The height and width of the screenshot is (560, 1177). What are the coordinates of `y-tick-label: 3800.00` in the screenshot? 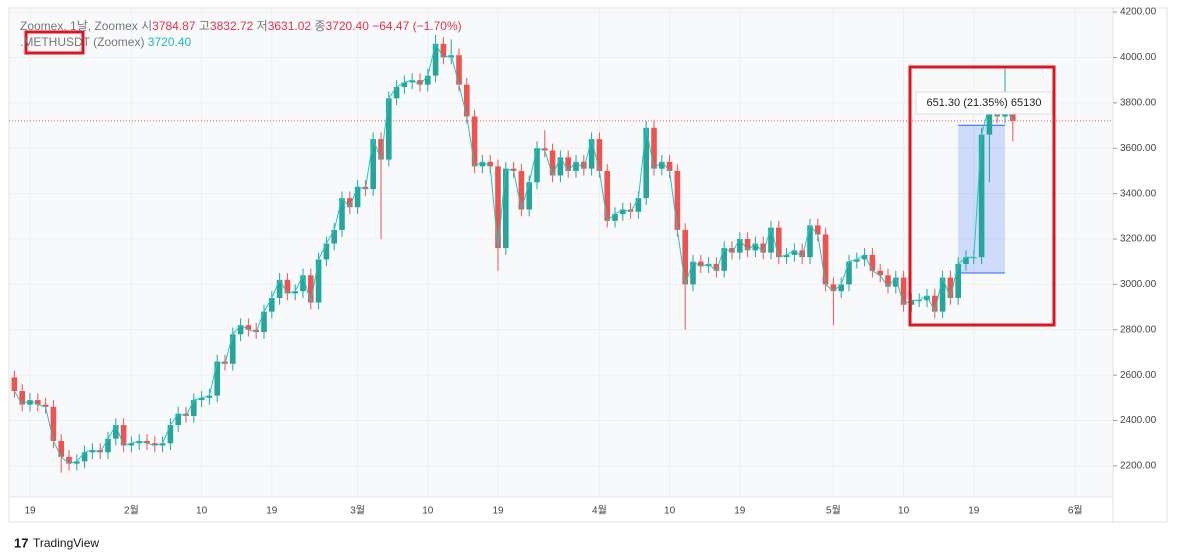 It's located at (1138, 102).